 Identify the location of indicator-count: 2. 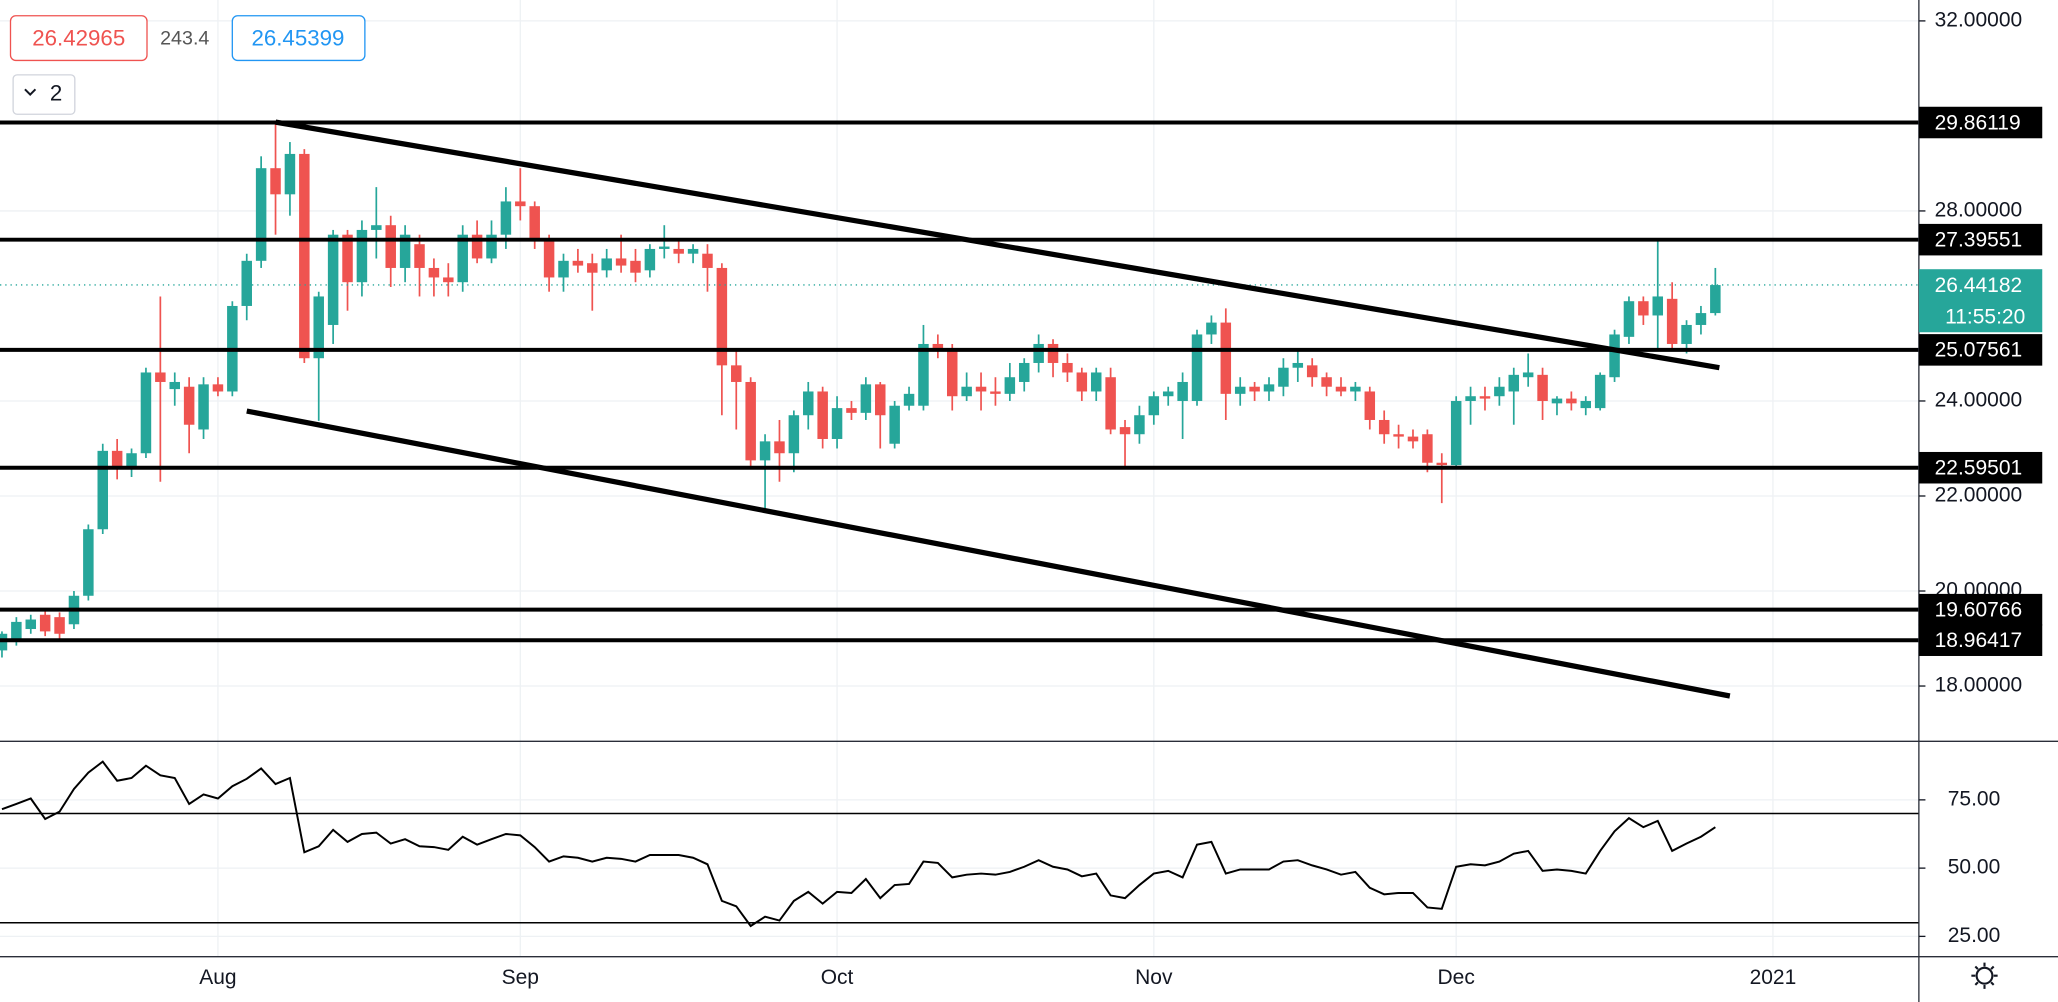
(56, 92).